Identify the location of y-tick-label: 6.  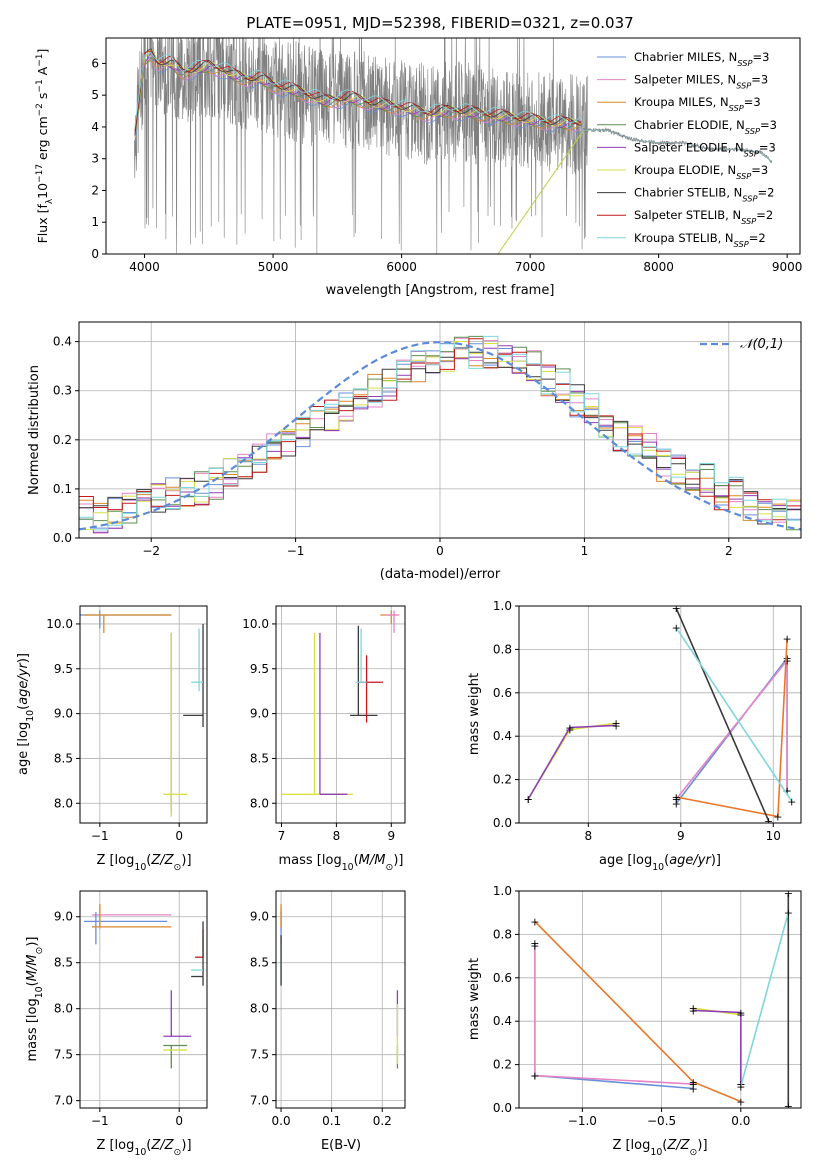
(95, 63).